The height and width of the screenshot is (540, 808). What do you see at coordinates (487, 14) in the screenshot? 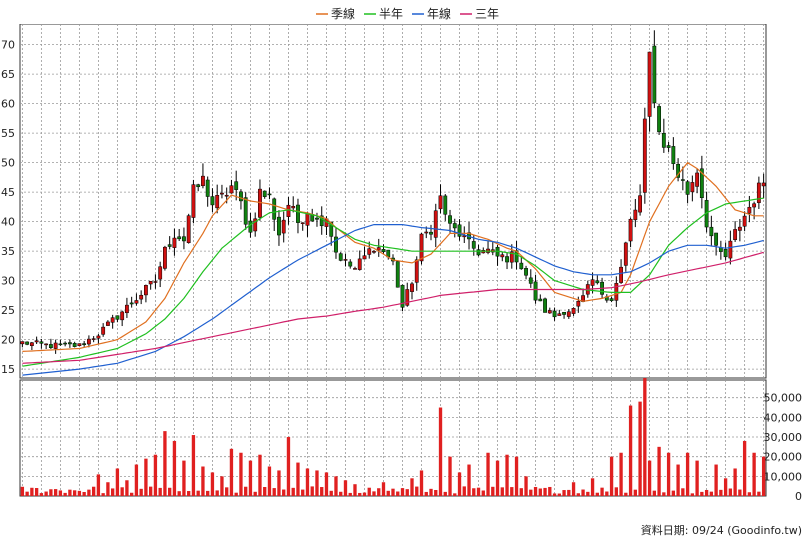
I see `legend-label: 三年` at bounding box center [487, 14].